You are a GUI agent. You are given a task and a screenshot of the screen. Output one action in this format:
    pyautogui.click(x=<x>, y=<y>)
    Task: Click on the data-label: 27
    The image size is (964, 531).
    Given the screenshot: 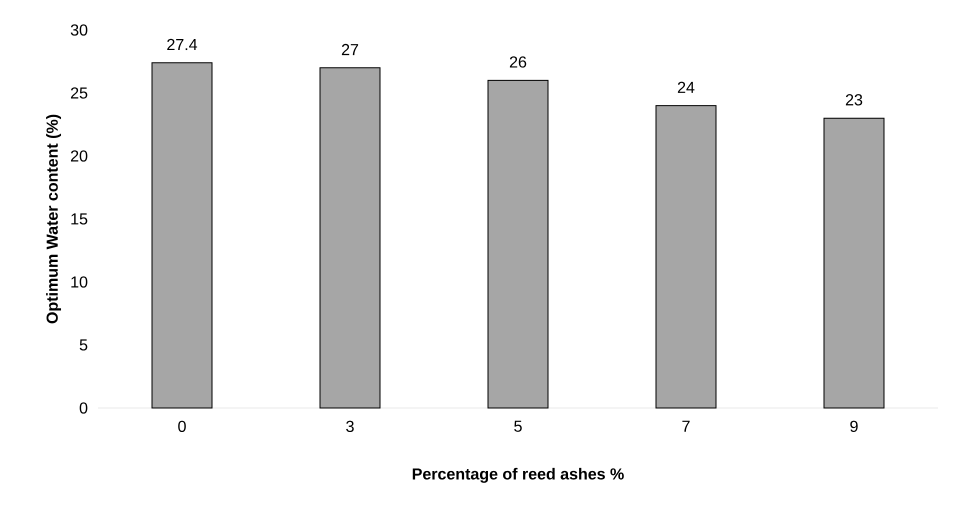 What is the action you would take?
    pyautogui.click(x=350, y=50)
    